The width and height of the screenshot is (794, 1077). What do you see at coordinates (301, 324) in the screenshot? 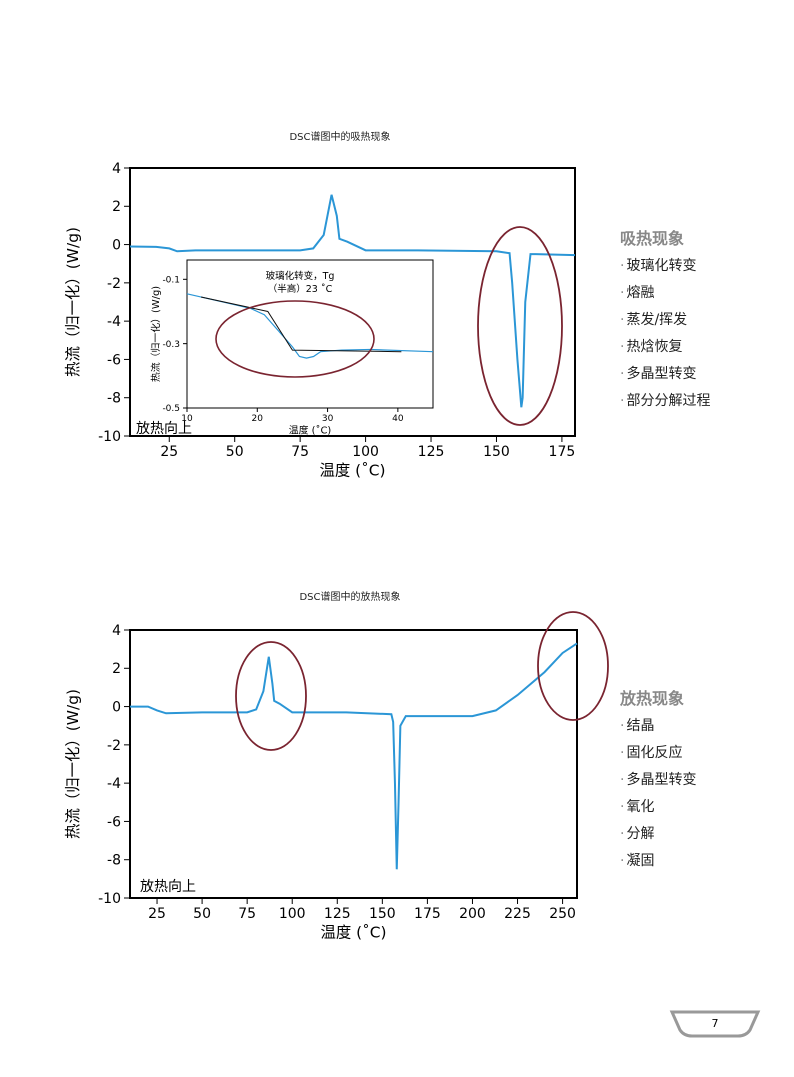
I see `tangent-line` at bounding box center [301, 324].